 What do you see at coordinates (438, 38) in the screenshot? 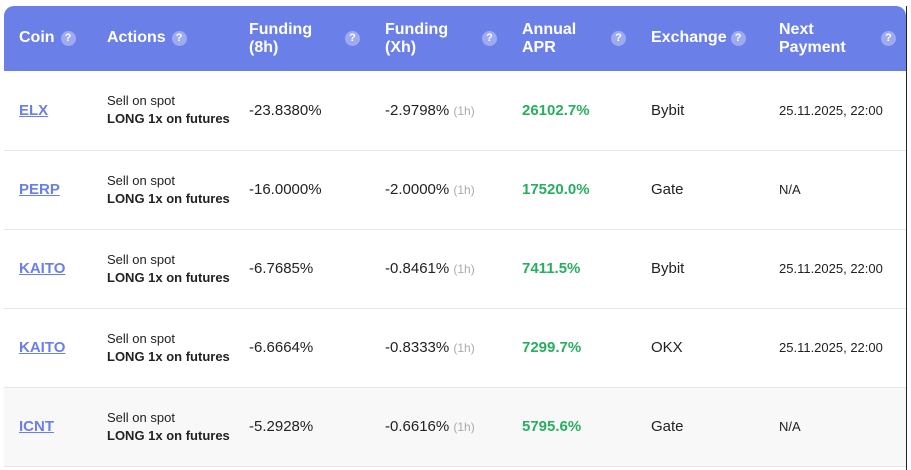
I see `header-funding-xh: Funding (Xh)?` at bounding box center [438, 38].